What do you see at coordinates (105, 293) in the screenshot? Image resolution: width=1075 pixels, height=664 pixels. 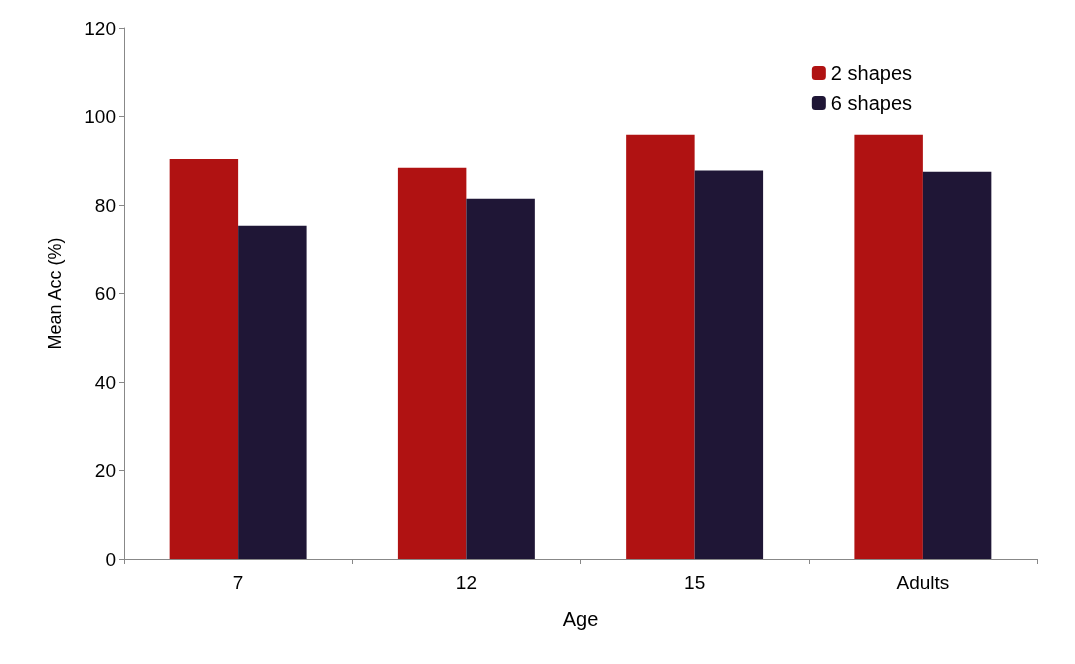 I see `y-tick-label: 60` at bounding box center [105, 293].